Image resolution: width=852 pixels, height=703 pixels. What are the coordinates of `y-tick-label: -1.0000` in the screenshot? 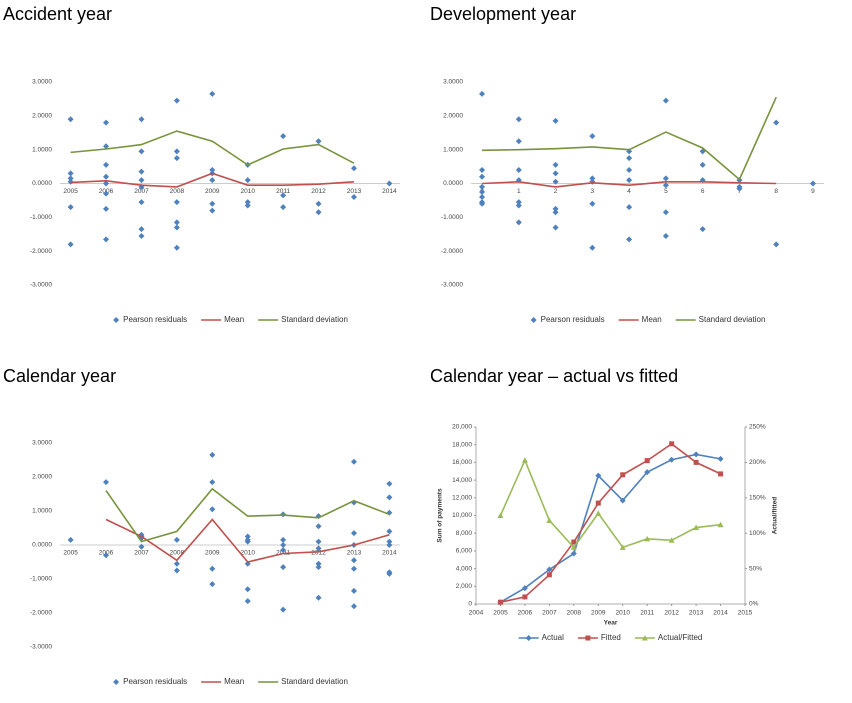 It's located at (41, 217).